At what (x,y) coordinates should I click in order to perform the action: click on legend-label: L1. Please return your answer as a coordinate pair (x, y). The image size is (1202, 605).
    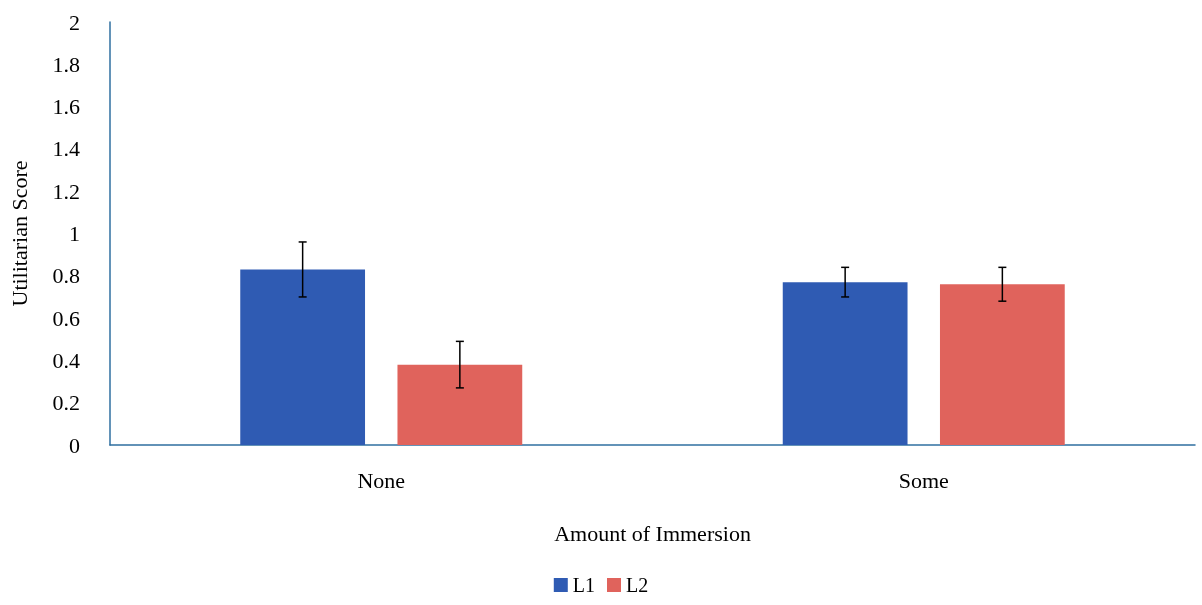
    Looking at the image, I should click on (583, 585).